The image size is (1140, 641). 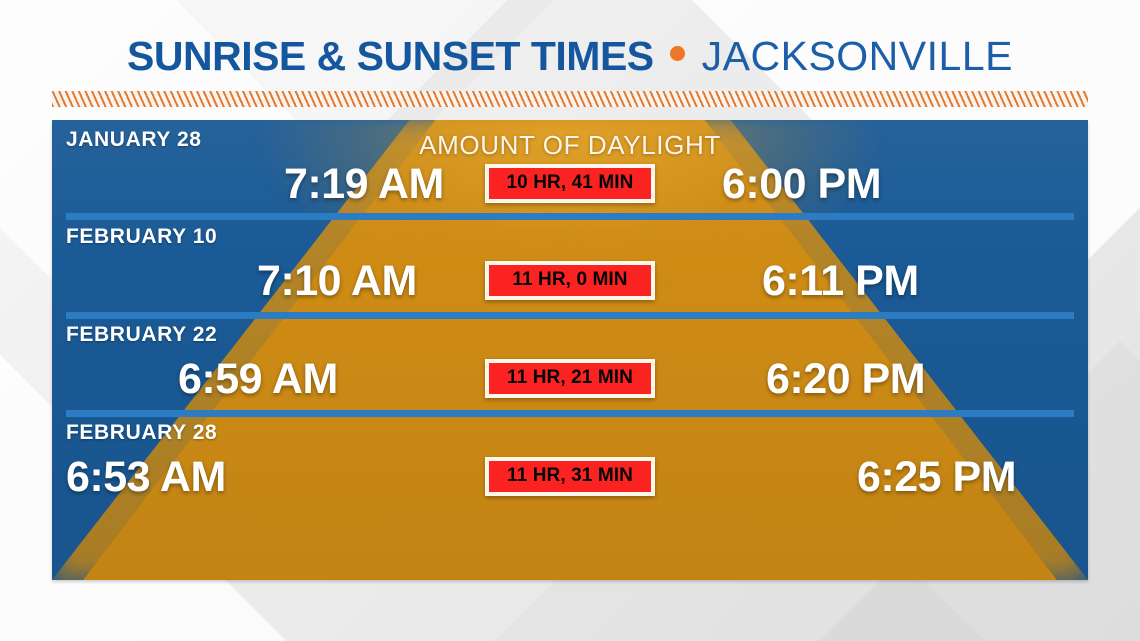 I want to click on sunrise-time: 6:59 AM, so click(x=258, y=379).